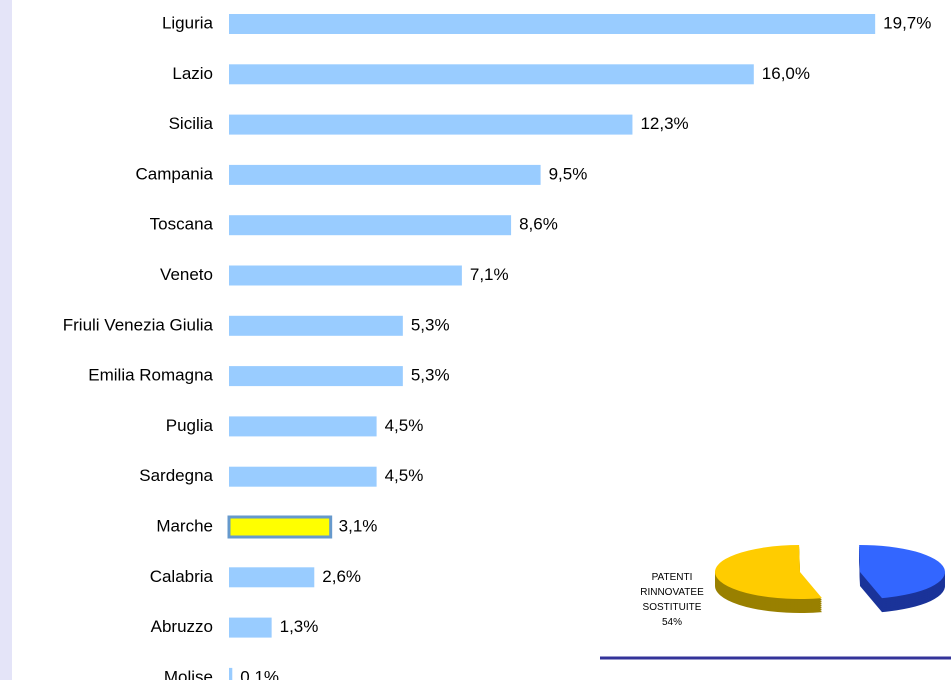 This screenshot has width=951, height=680. Describe the element at coordinates (664, 123) in the screenshot. I see `value-label: 12,3%` at that location.